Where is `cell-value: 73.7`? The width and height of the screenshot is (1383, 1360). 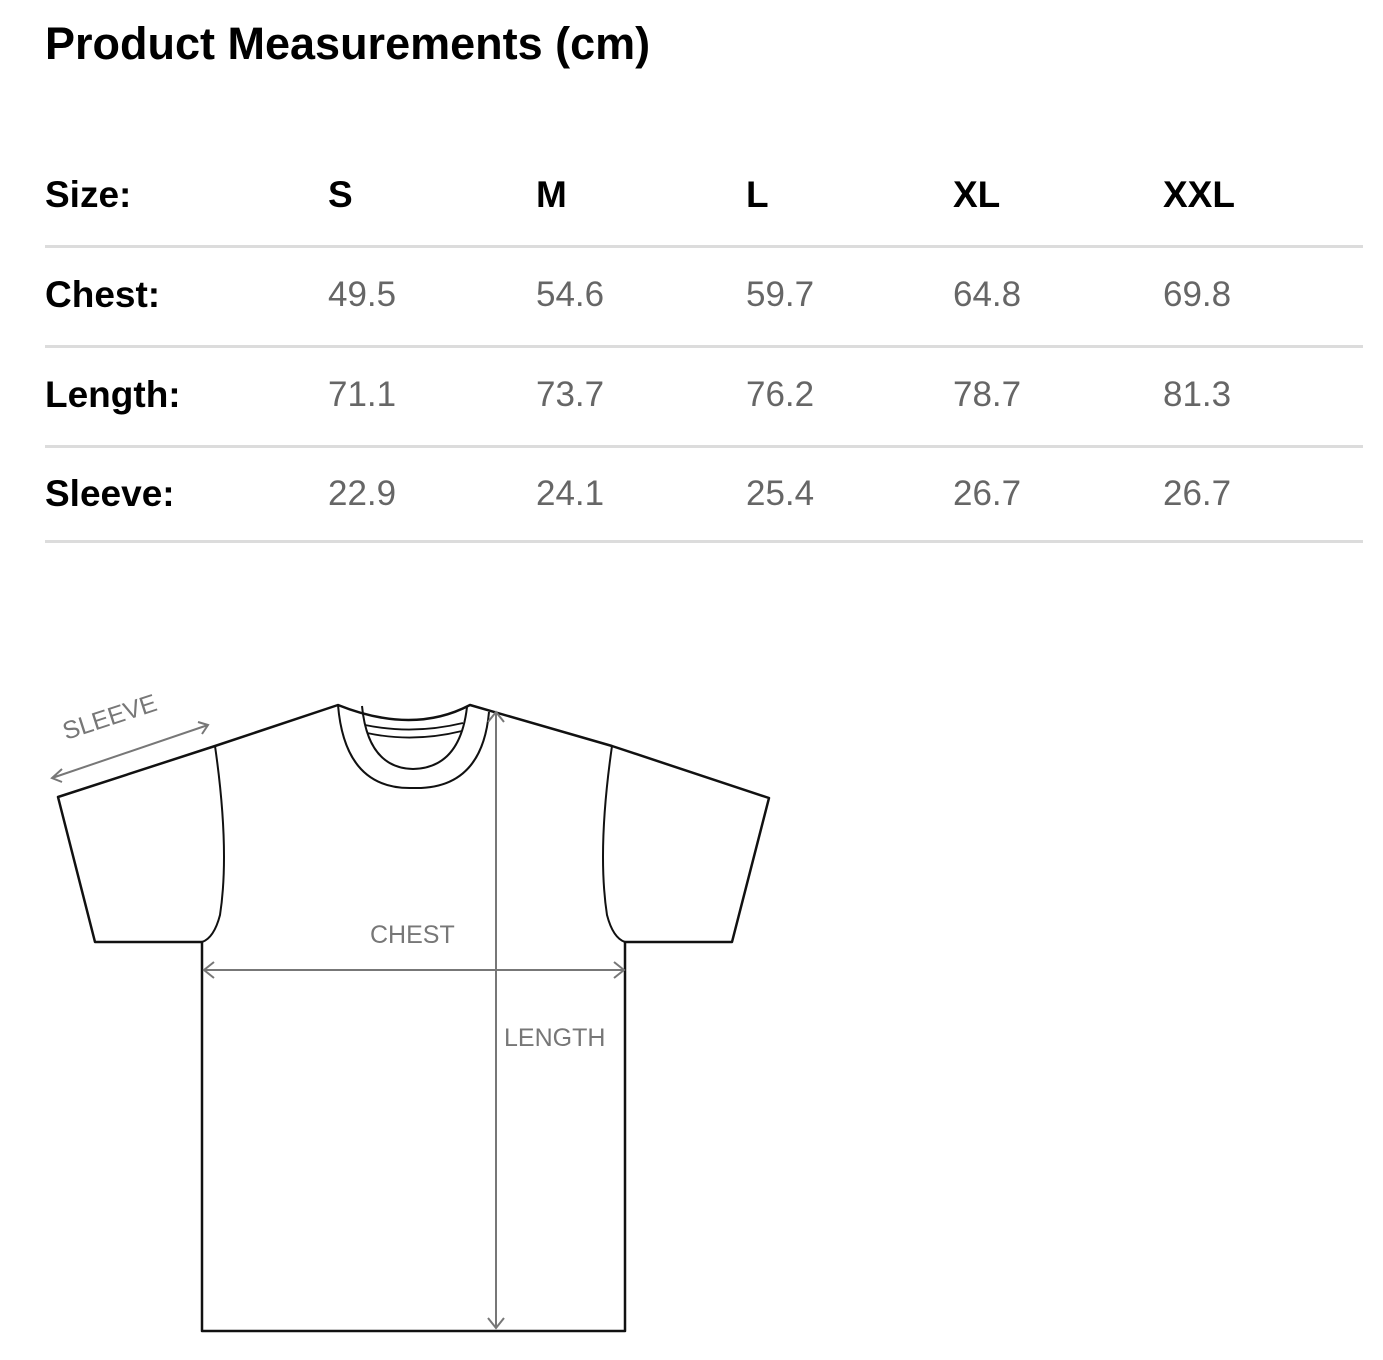
cell-value: 73.7 is located at coordinates (570, 394).